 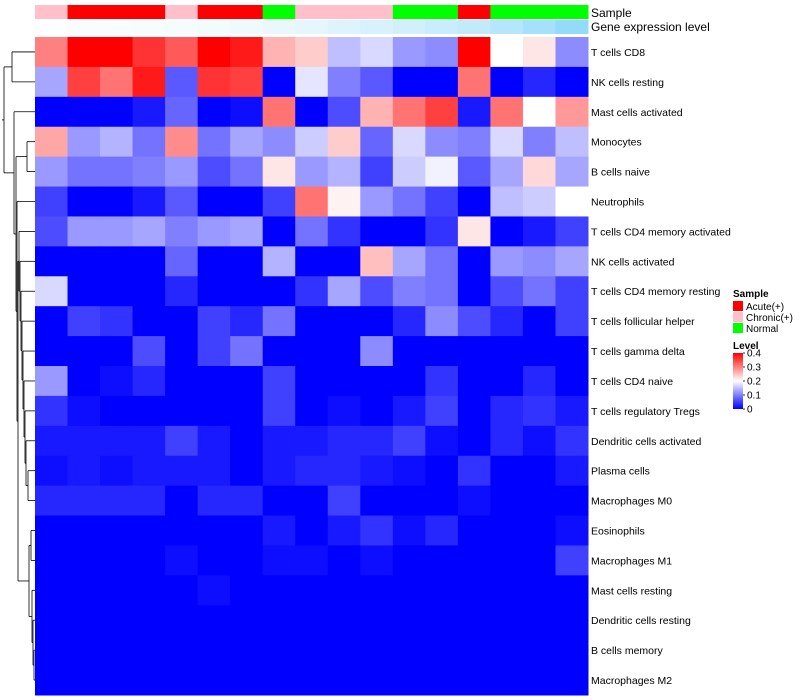 What do you see at coordinates (631, 502) in the screenshot?
I see `row-label: Macrophages M0` at bounding box center [631, 502].